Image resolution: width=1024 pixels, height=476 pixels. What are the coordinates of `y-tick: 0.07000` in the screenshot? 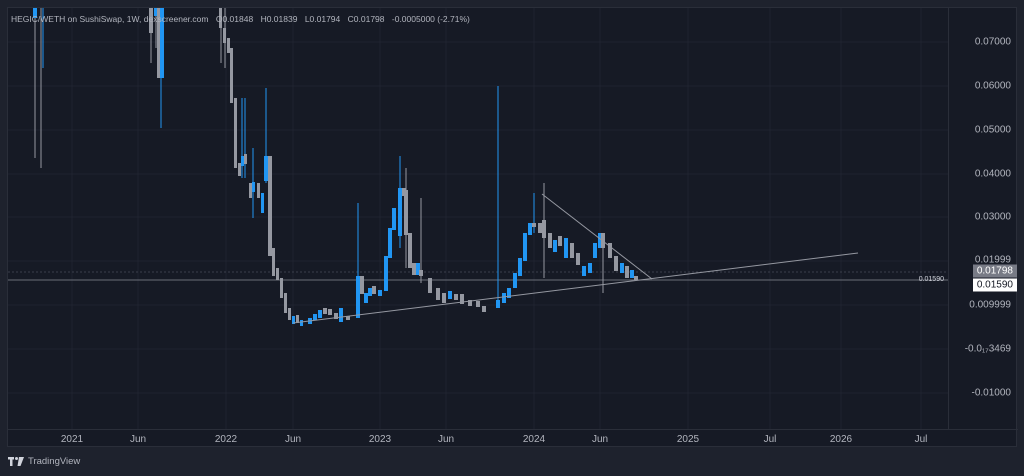 It's located at (992, 42).